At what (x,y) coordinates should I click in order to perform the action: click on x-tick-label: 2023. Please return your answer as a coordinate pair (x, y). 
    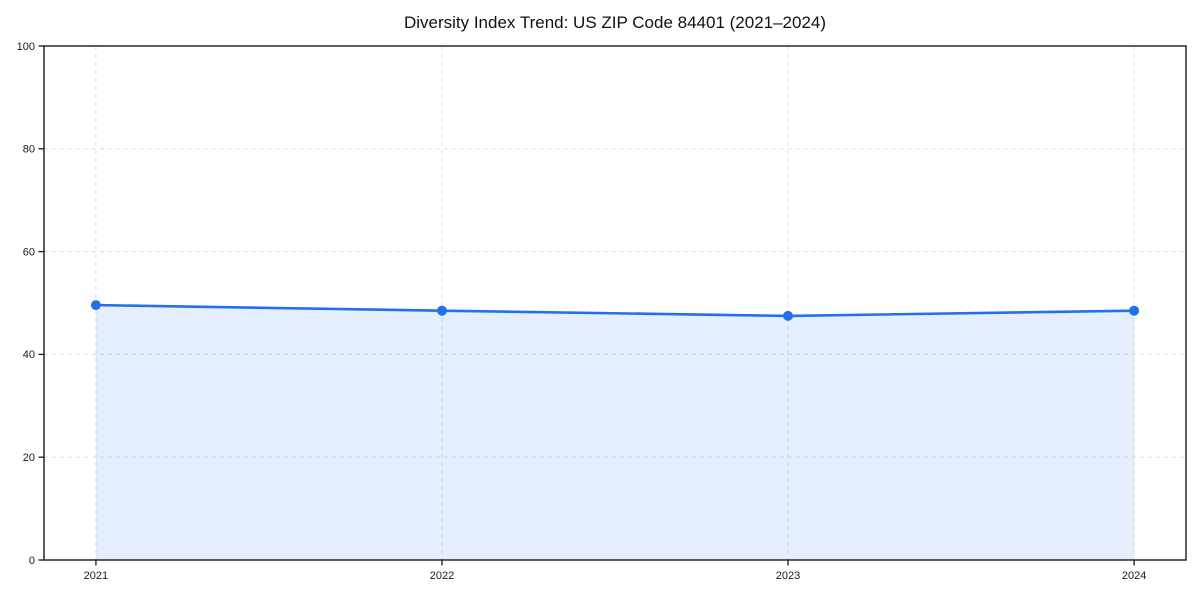
    Looking at the image, I should click on (788, 576).